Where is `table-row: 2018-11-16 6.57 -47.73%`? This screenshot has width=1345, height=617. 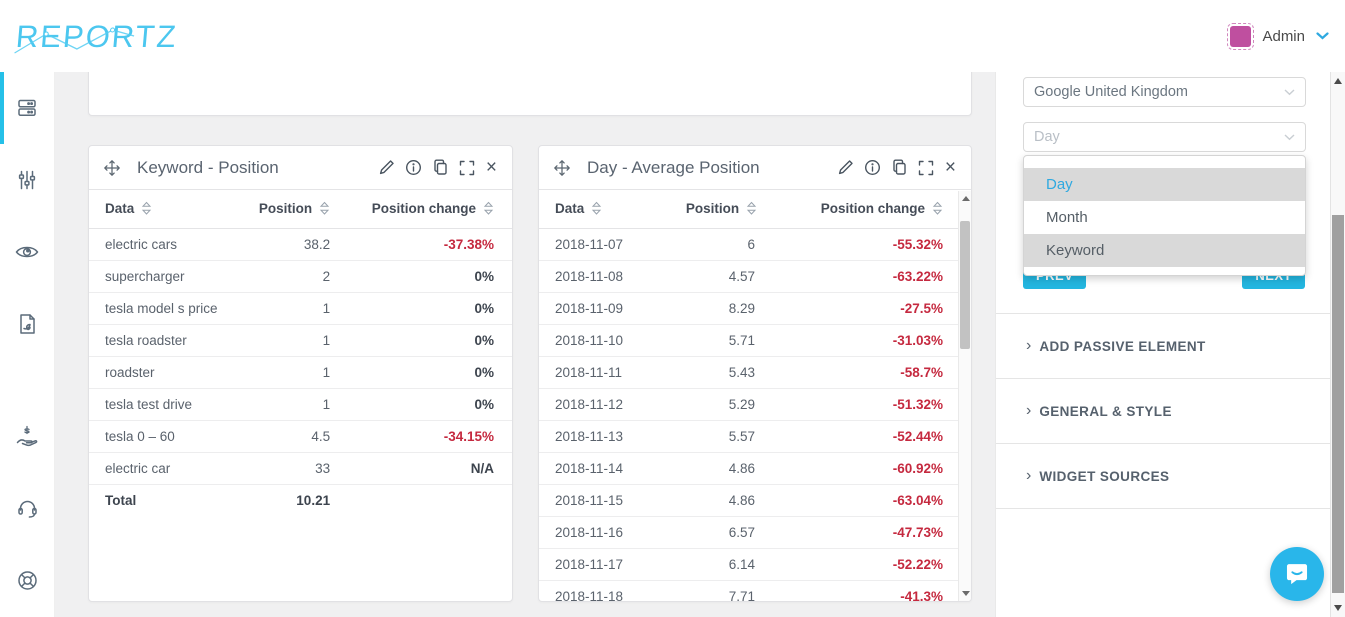 table-row: 2018-11-16 6.57 -47.73% is located at coordinates (755, 532).